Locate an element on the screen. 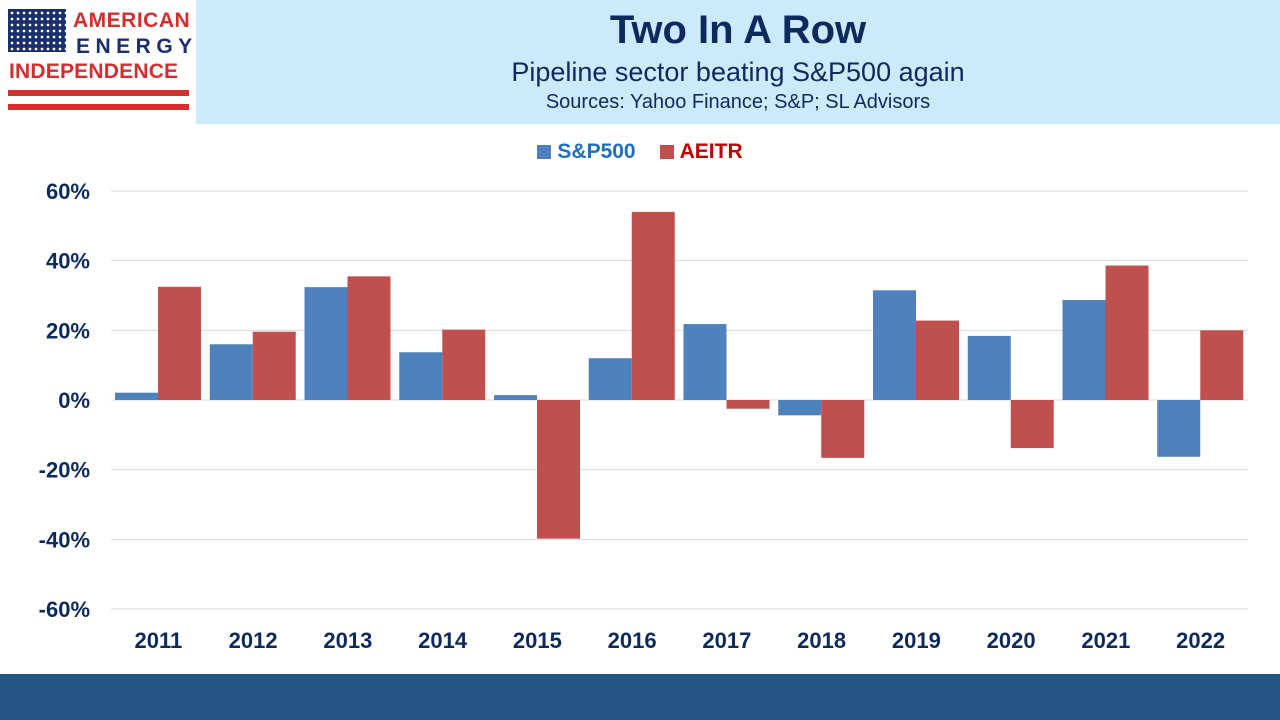  chart-sources: Sources: Yahoo Finance; S&P; SL Advisors is located at coordinates (738, 102).